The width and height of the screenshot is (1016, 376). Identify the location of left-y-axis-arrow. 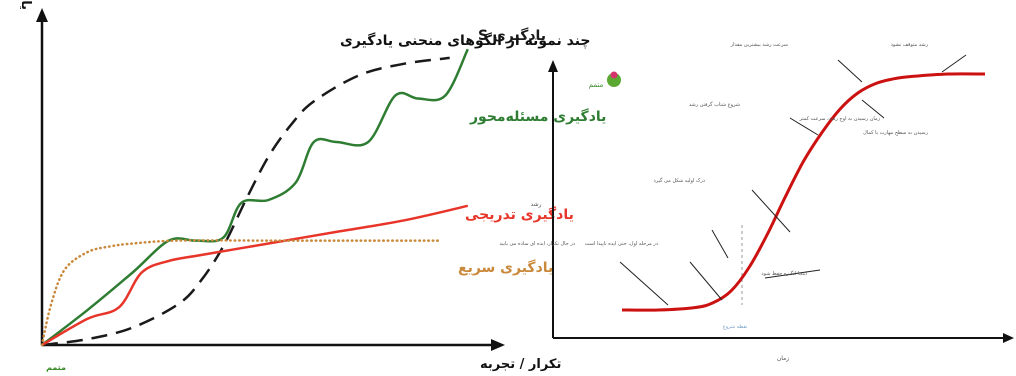
(42, 15).